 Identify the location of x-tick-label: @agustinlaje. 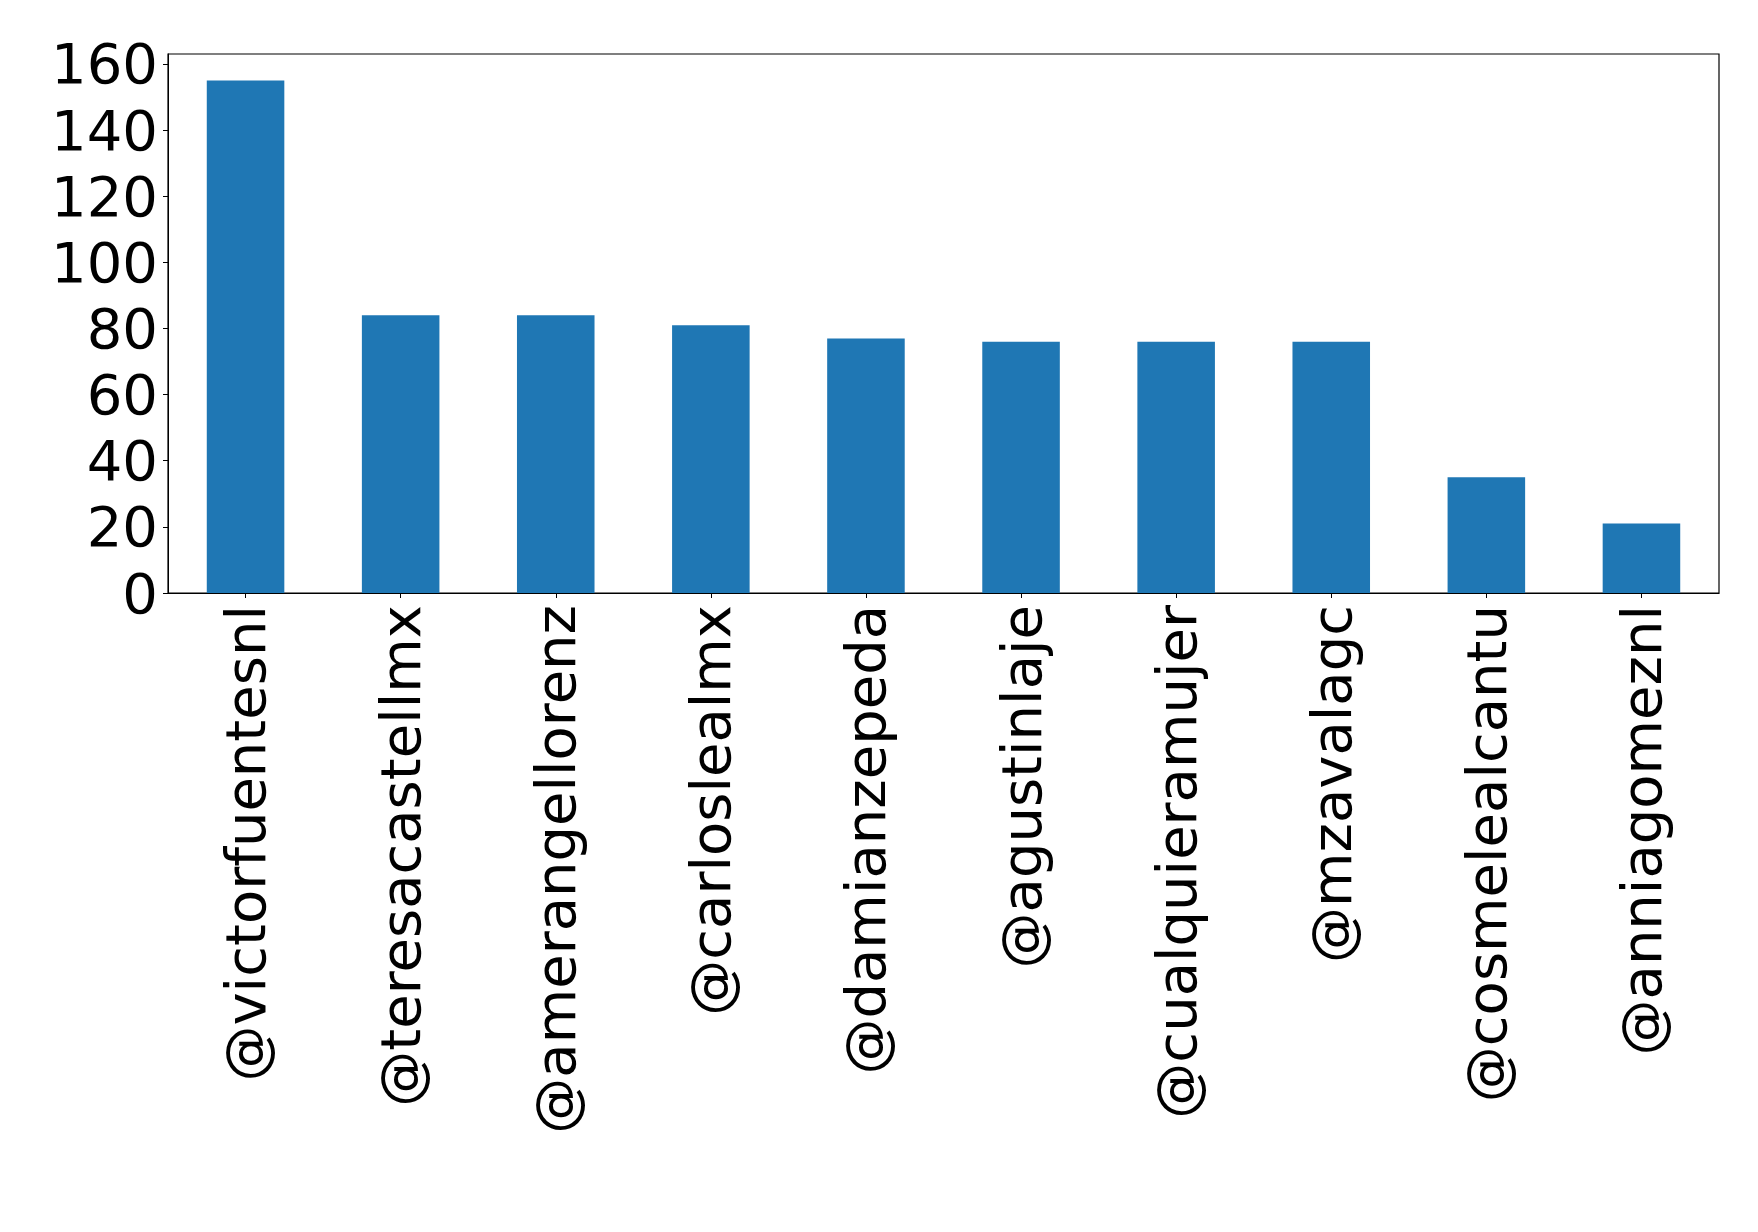
(1021, 787).